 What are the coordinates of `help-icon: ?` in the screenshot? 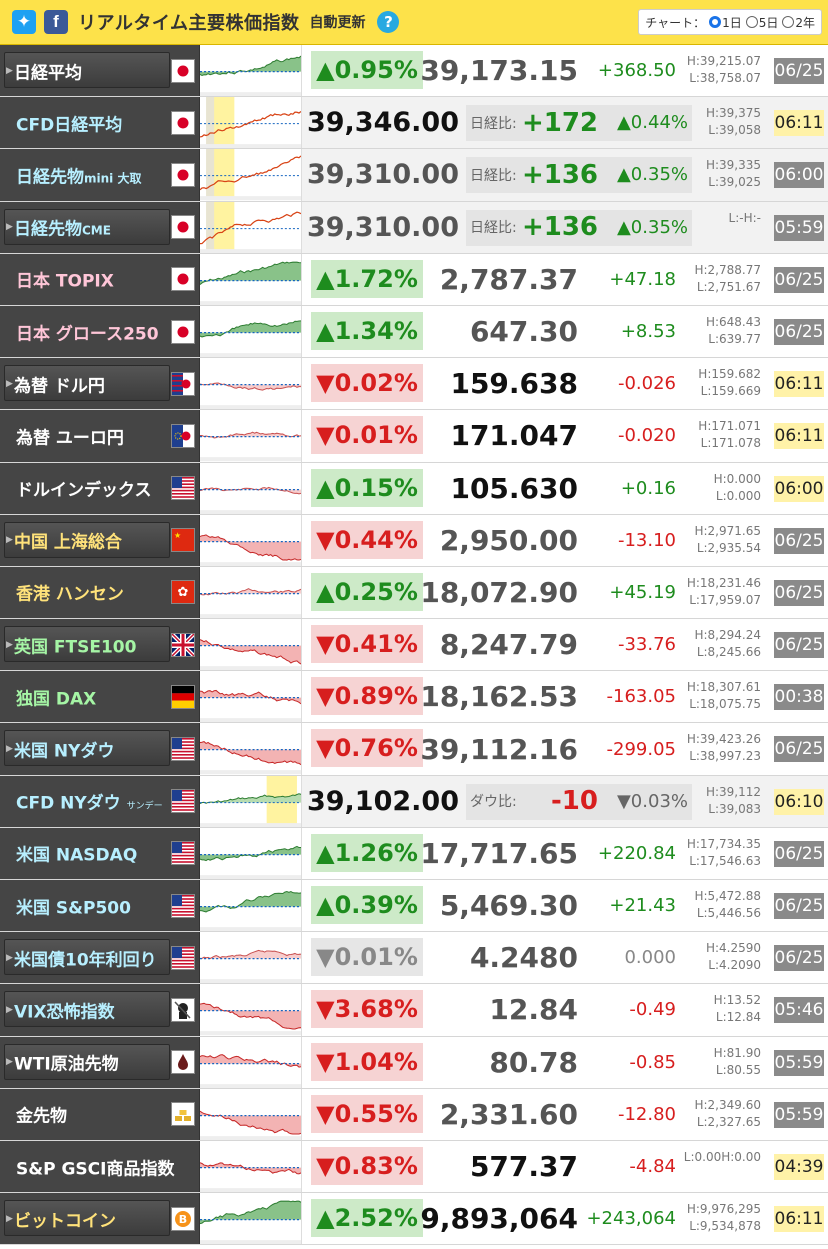 It's located at (388, 22).